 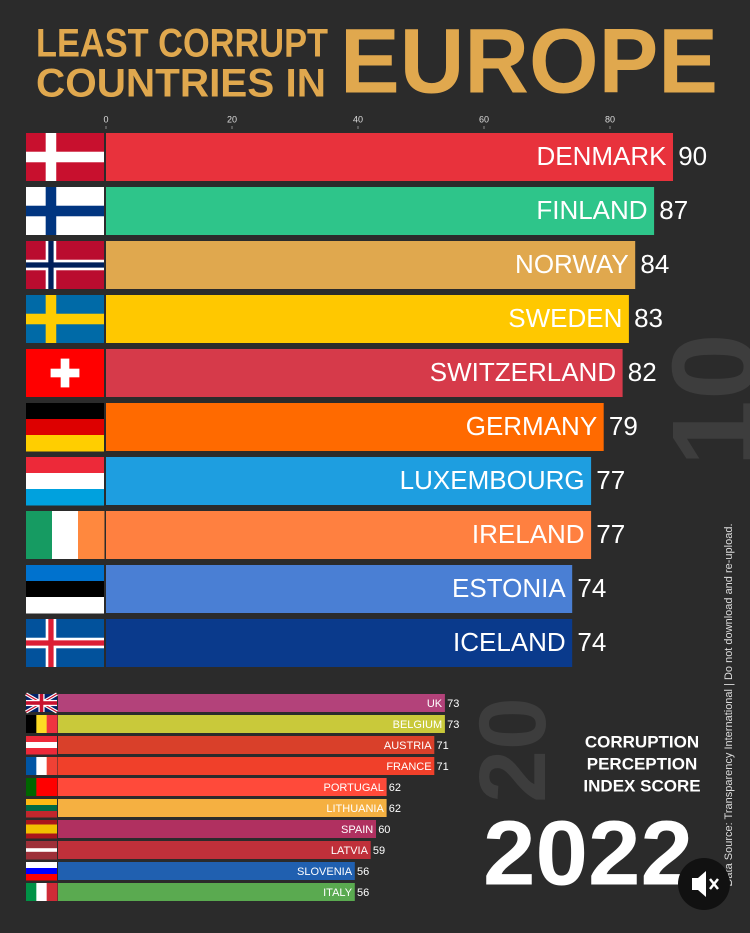 I want to click on bar-label: IRELAND, so click(x=528, y=534).